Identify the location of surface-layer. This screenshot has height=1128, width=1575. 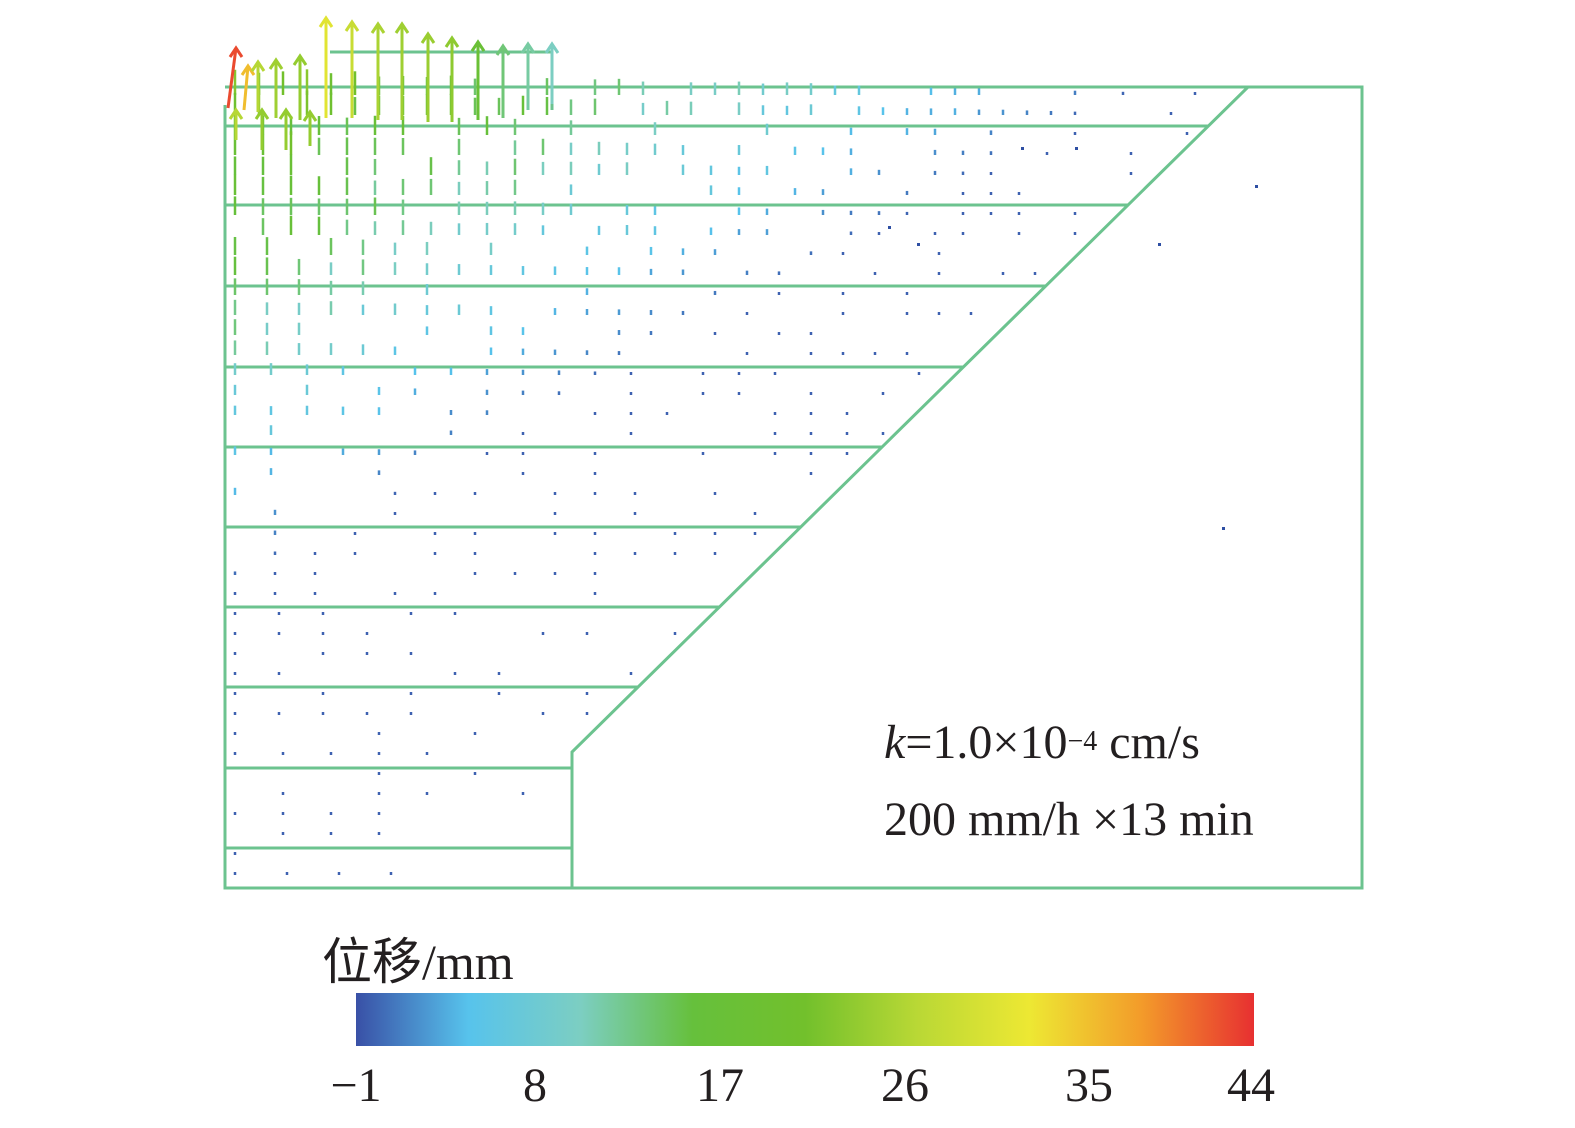
(442, 80).